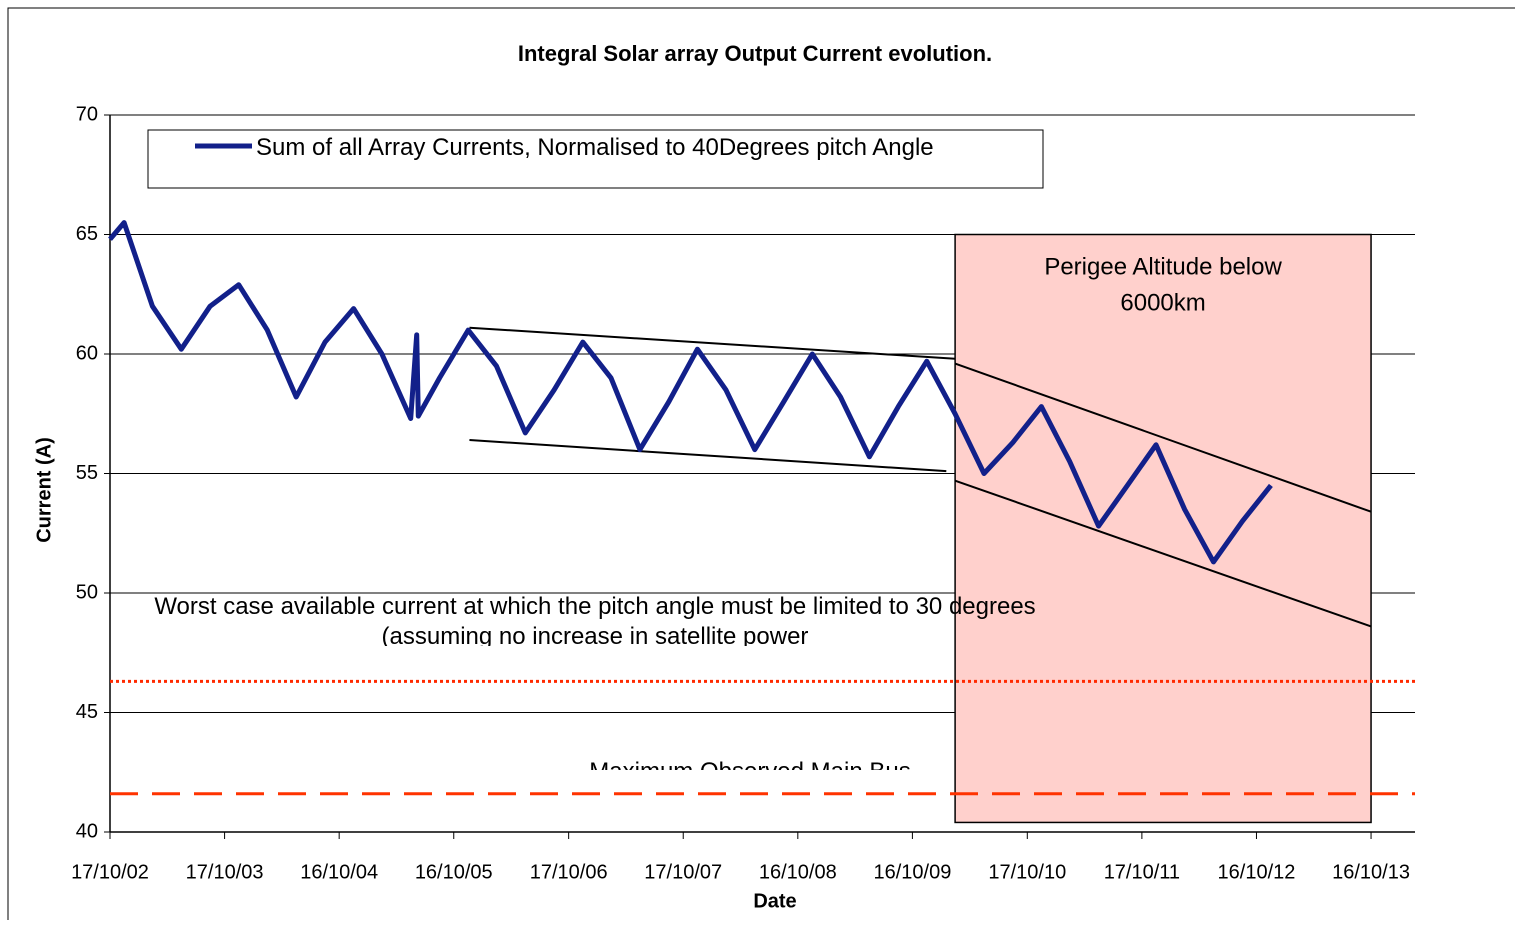  Describe the element at coordinates (1027, 872) in the screenshot. I see `x-tick-label: 17/10/10` at that location.